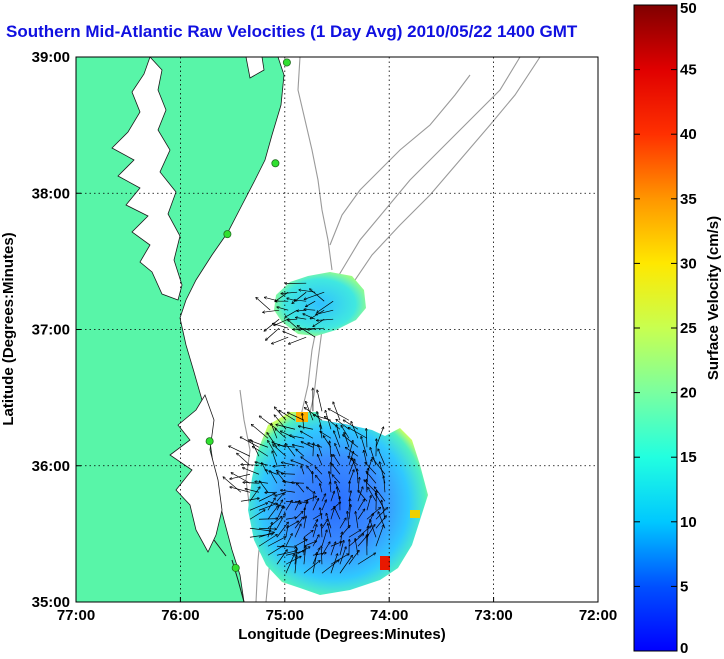  What do you see at coordinates (493, 615) in the screenshot?
I see `x-tick-label: 73:00` at bounding box center [493, 615].